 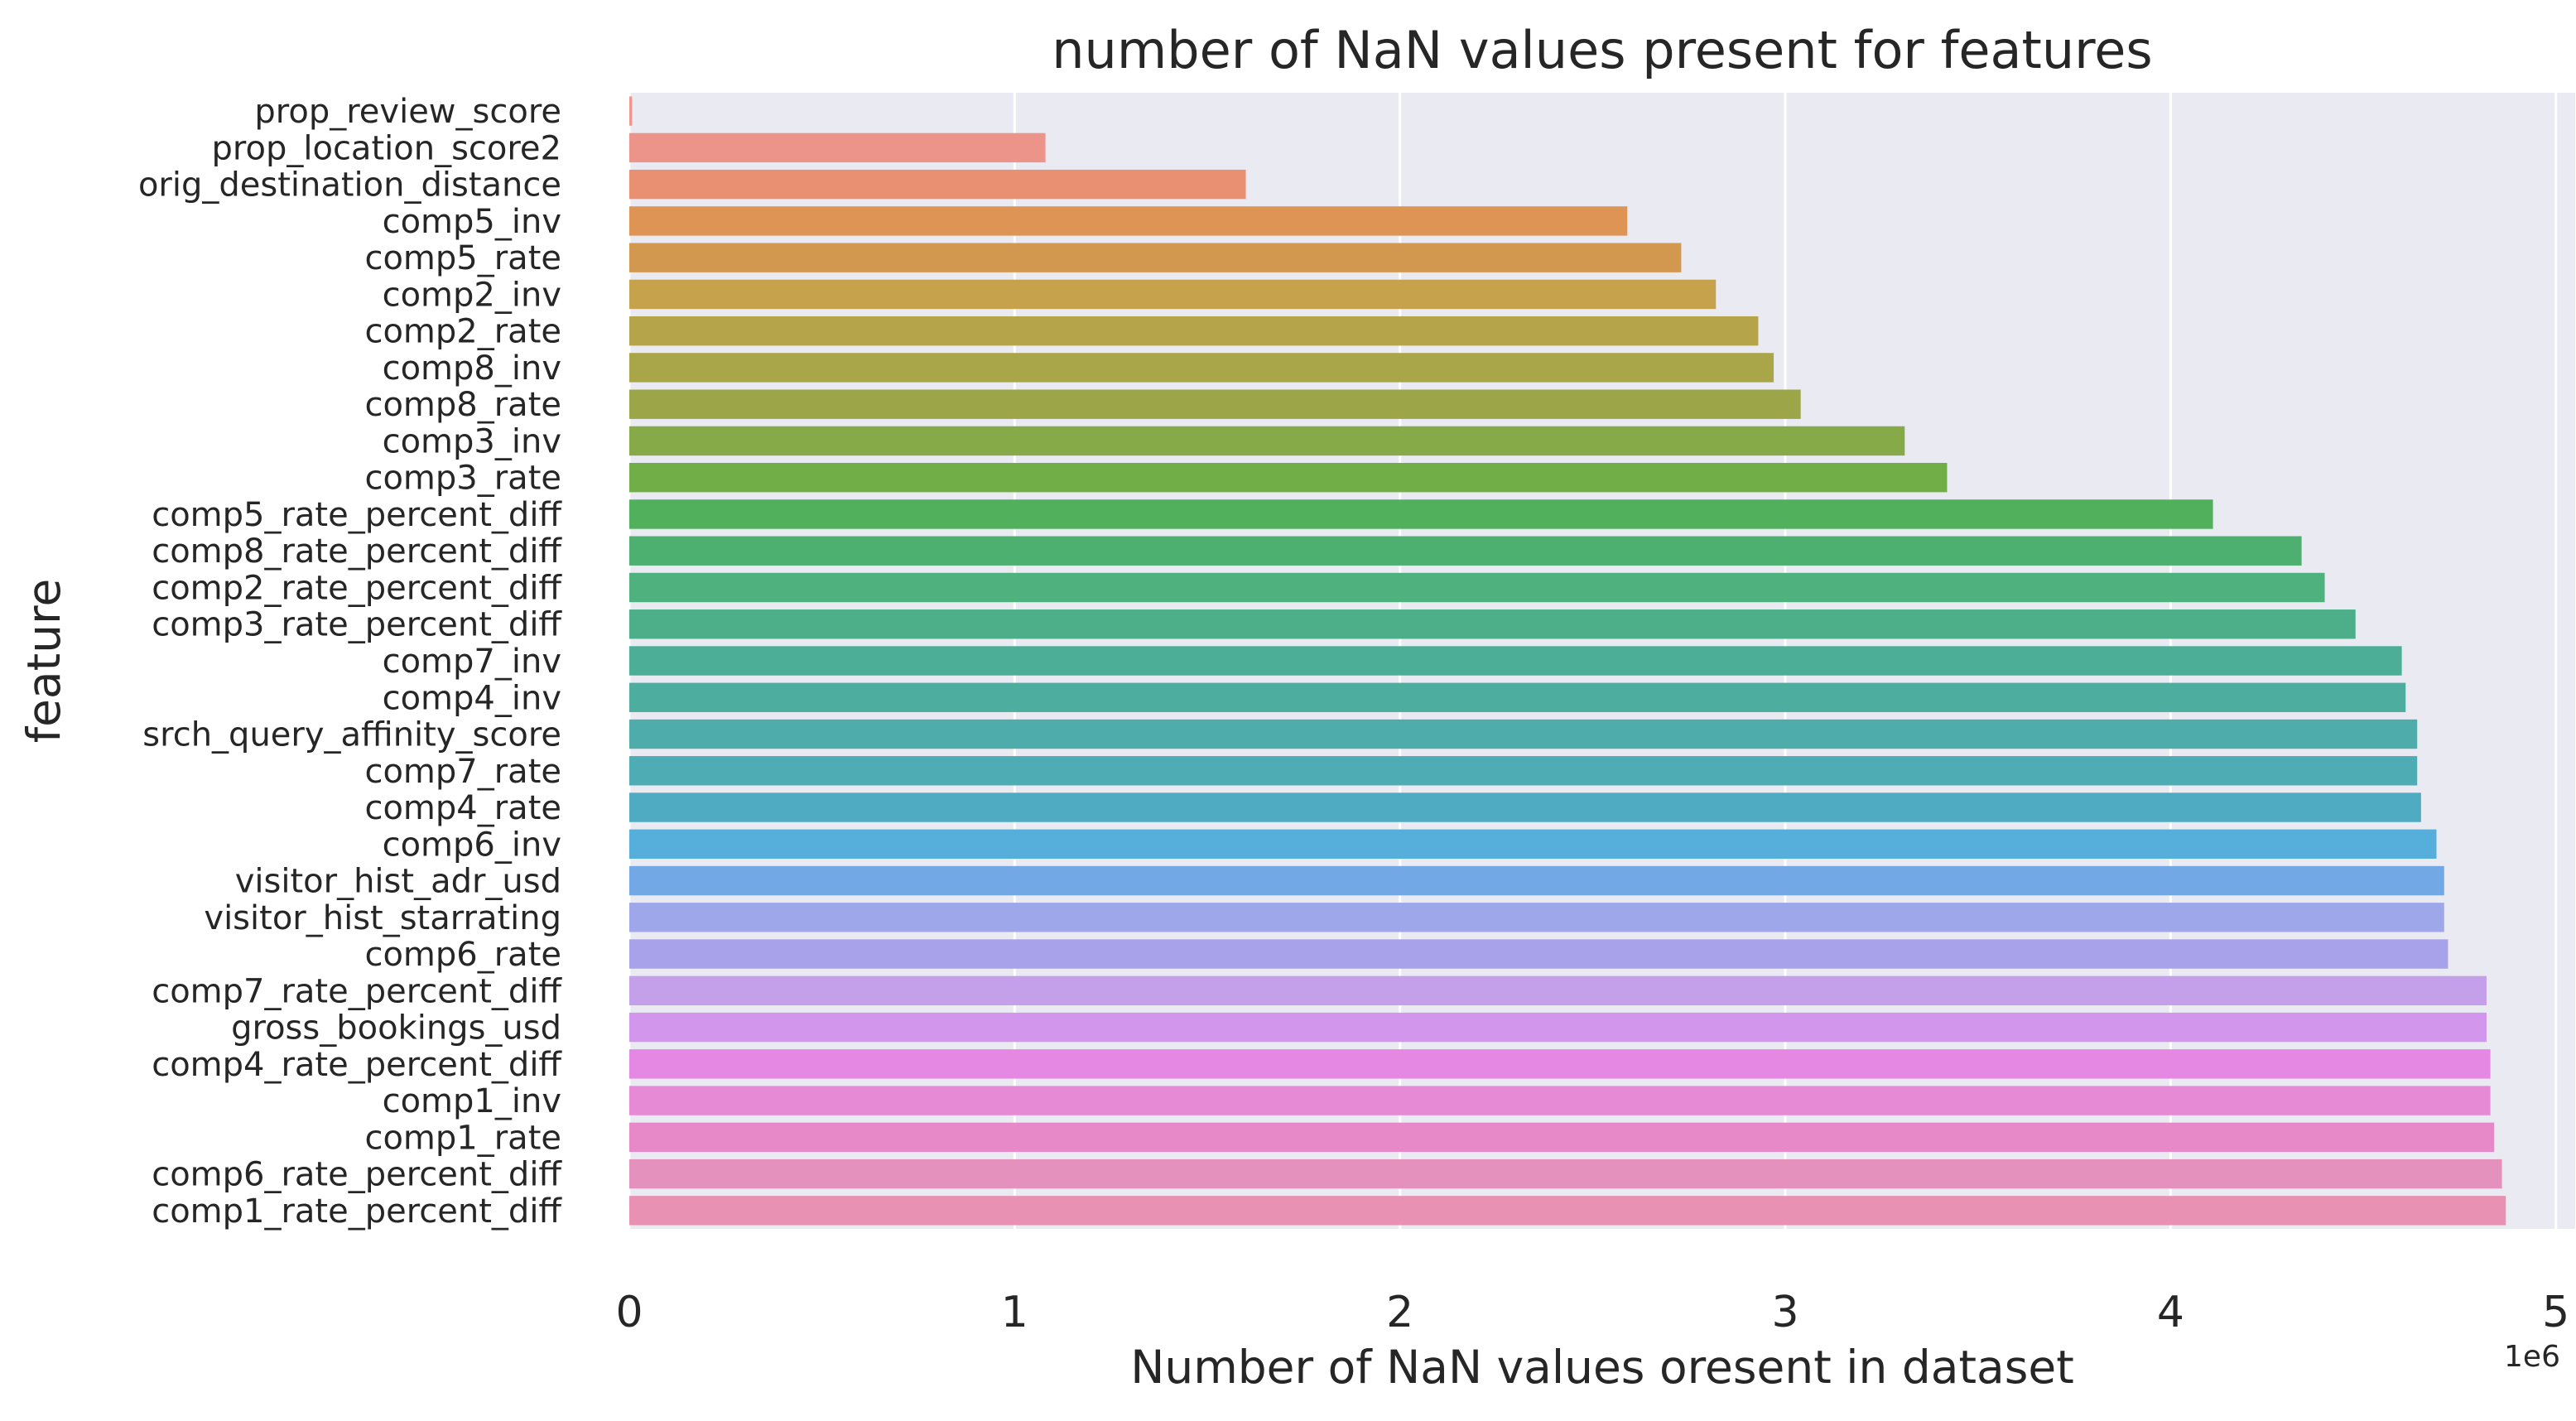 What do you see at coordinates (1602, 1367) in the screenshot?
I see `x-axis-label: Number of NaN values oresent in dataset` at bounding box center [1602, 1367].